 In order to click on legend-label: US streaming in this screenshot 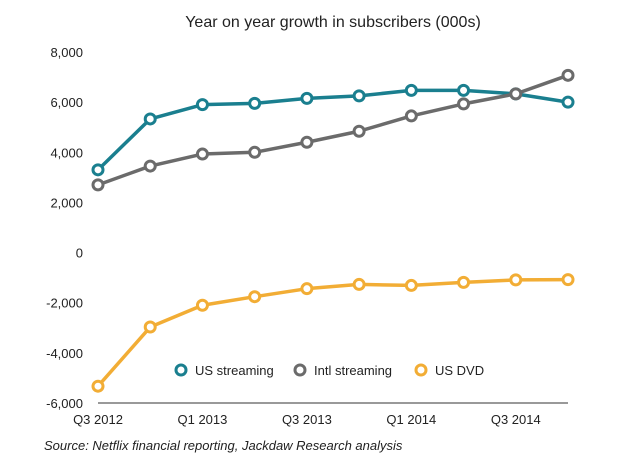, I will do `click(234, 370)`.